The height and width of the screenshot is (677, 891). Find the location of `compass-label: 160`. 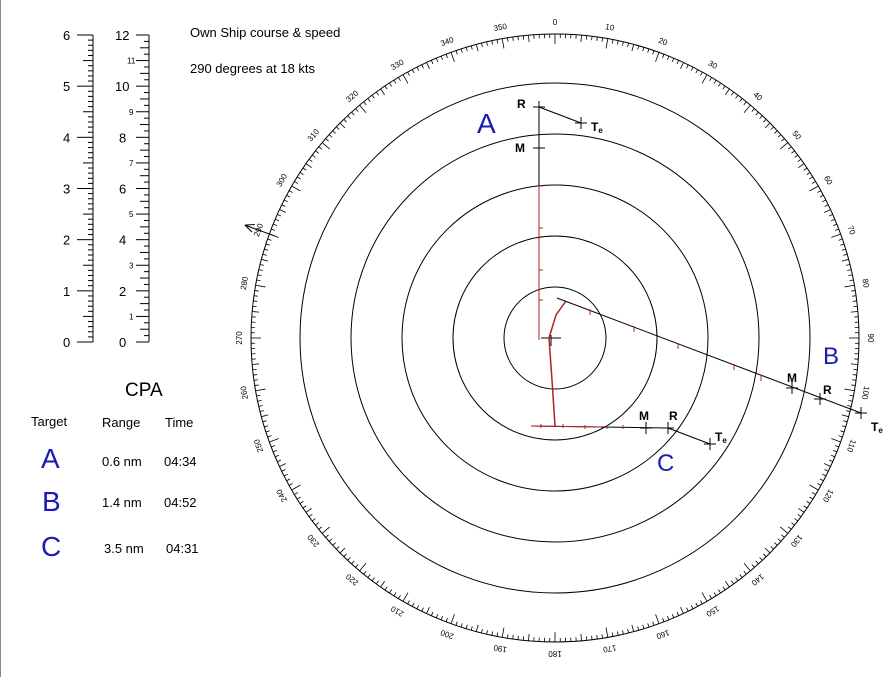

compass-label: 160 is located at coordinates (663, 634).